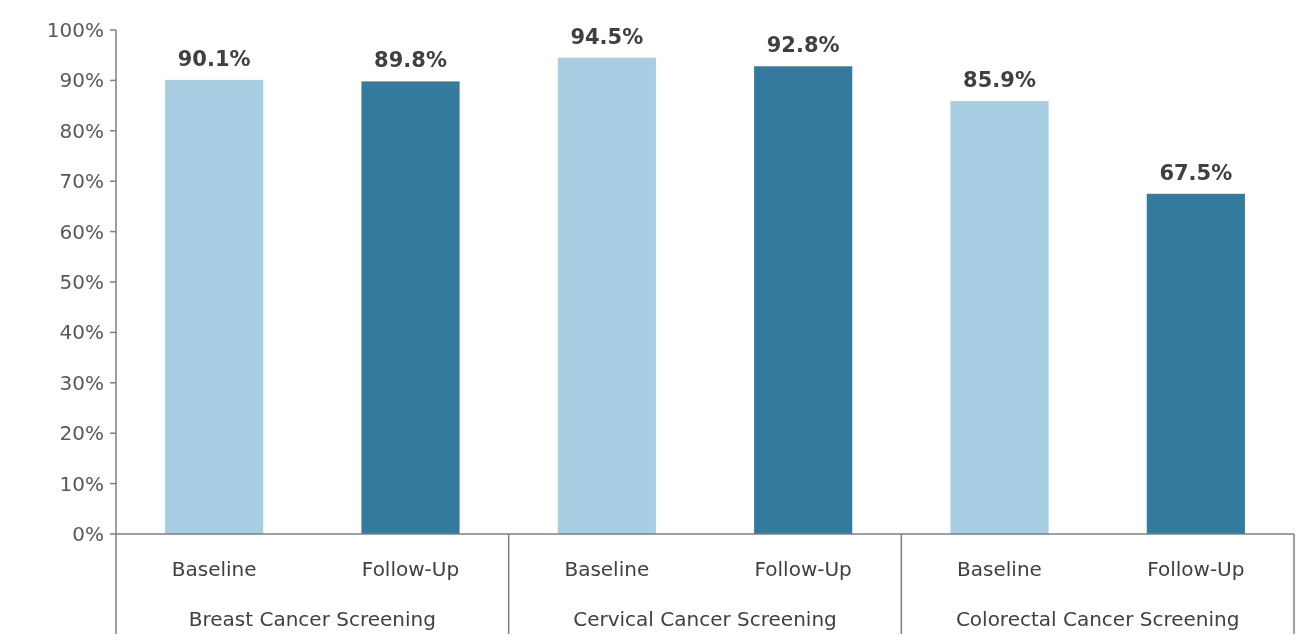  I want to click on data-label: 94.5%, so click(607, 36).